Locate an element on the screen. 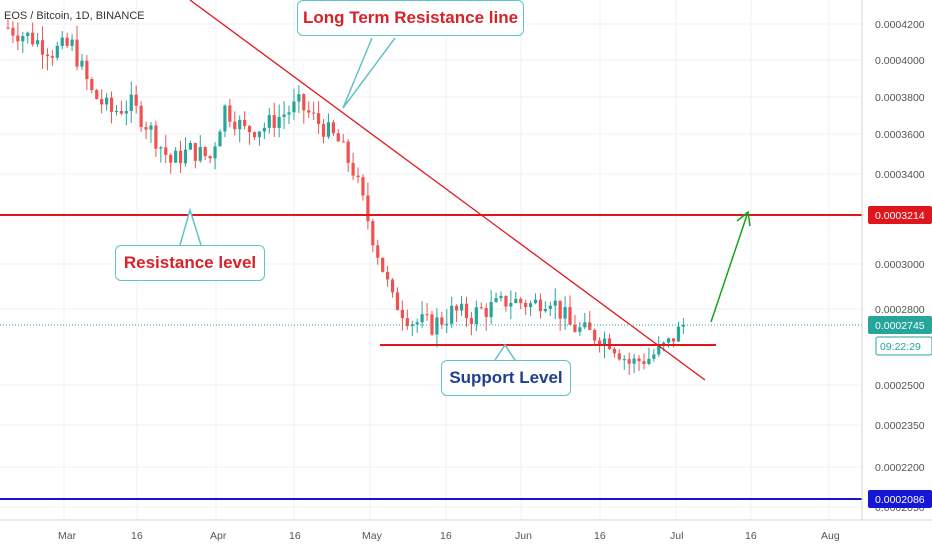  support-level-callout: Support Level is located at coordinates (506, 378).